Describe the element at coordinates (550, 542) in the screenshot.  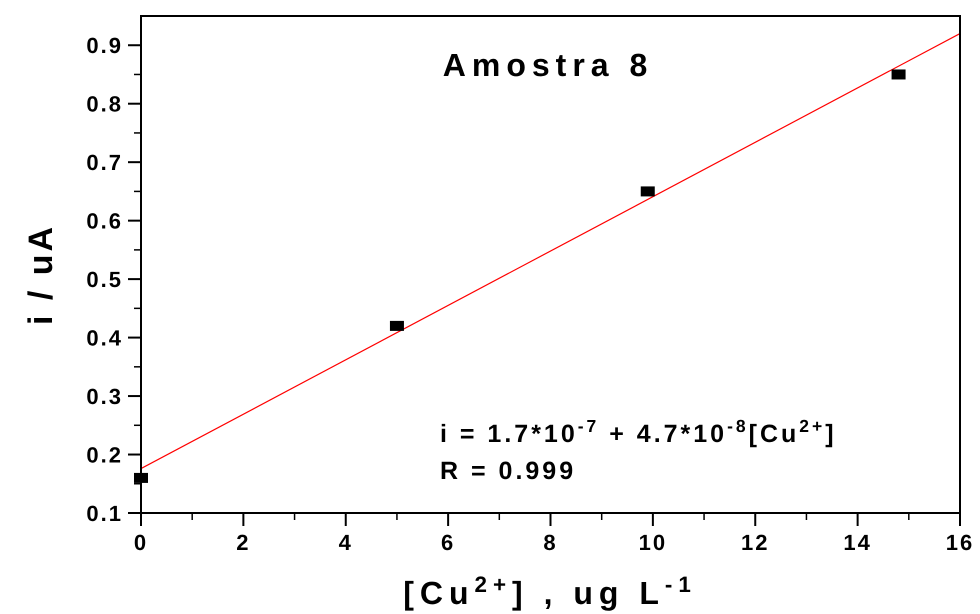
I see `x-tick-label: 8` at that location.